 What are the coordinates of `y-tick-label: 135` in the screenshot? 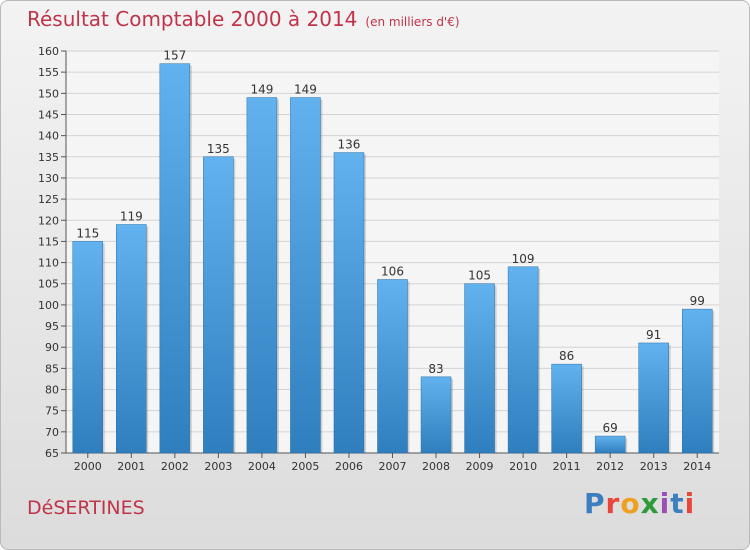 It's located at (48, 157).